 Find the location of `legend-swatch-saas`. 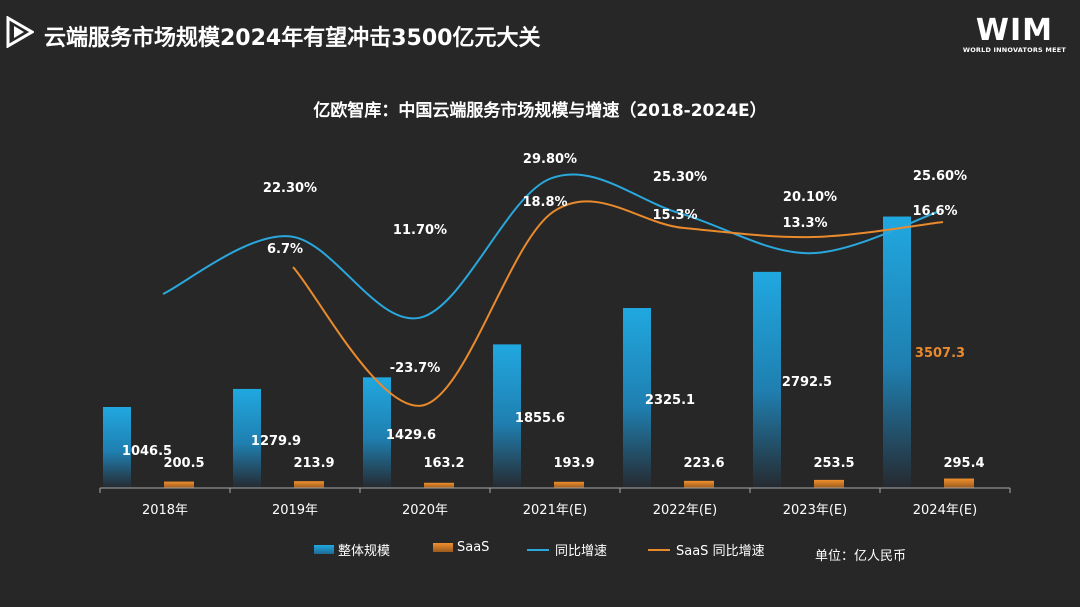

legend-swatch-saas is located at coordinates (443, 547).